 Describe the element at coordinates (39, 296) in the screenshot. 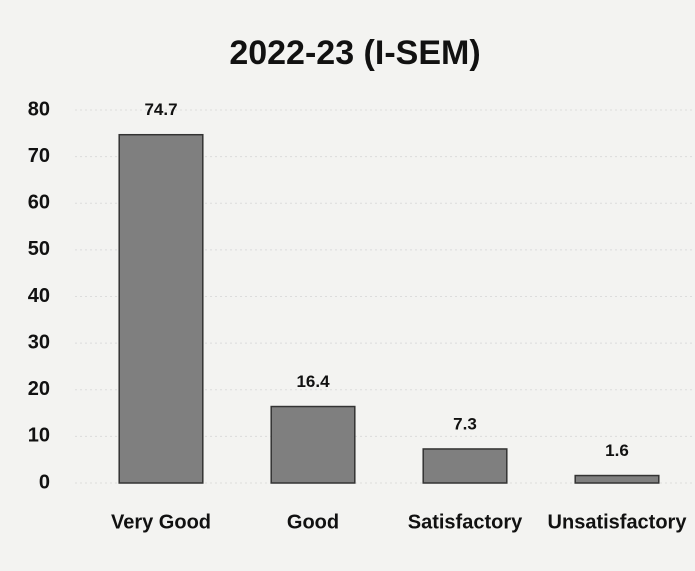

I see `y-tick-label: 40` at that location.